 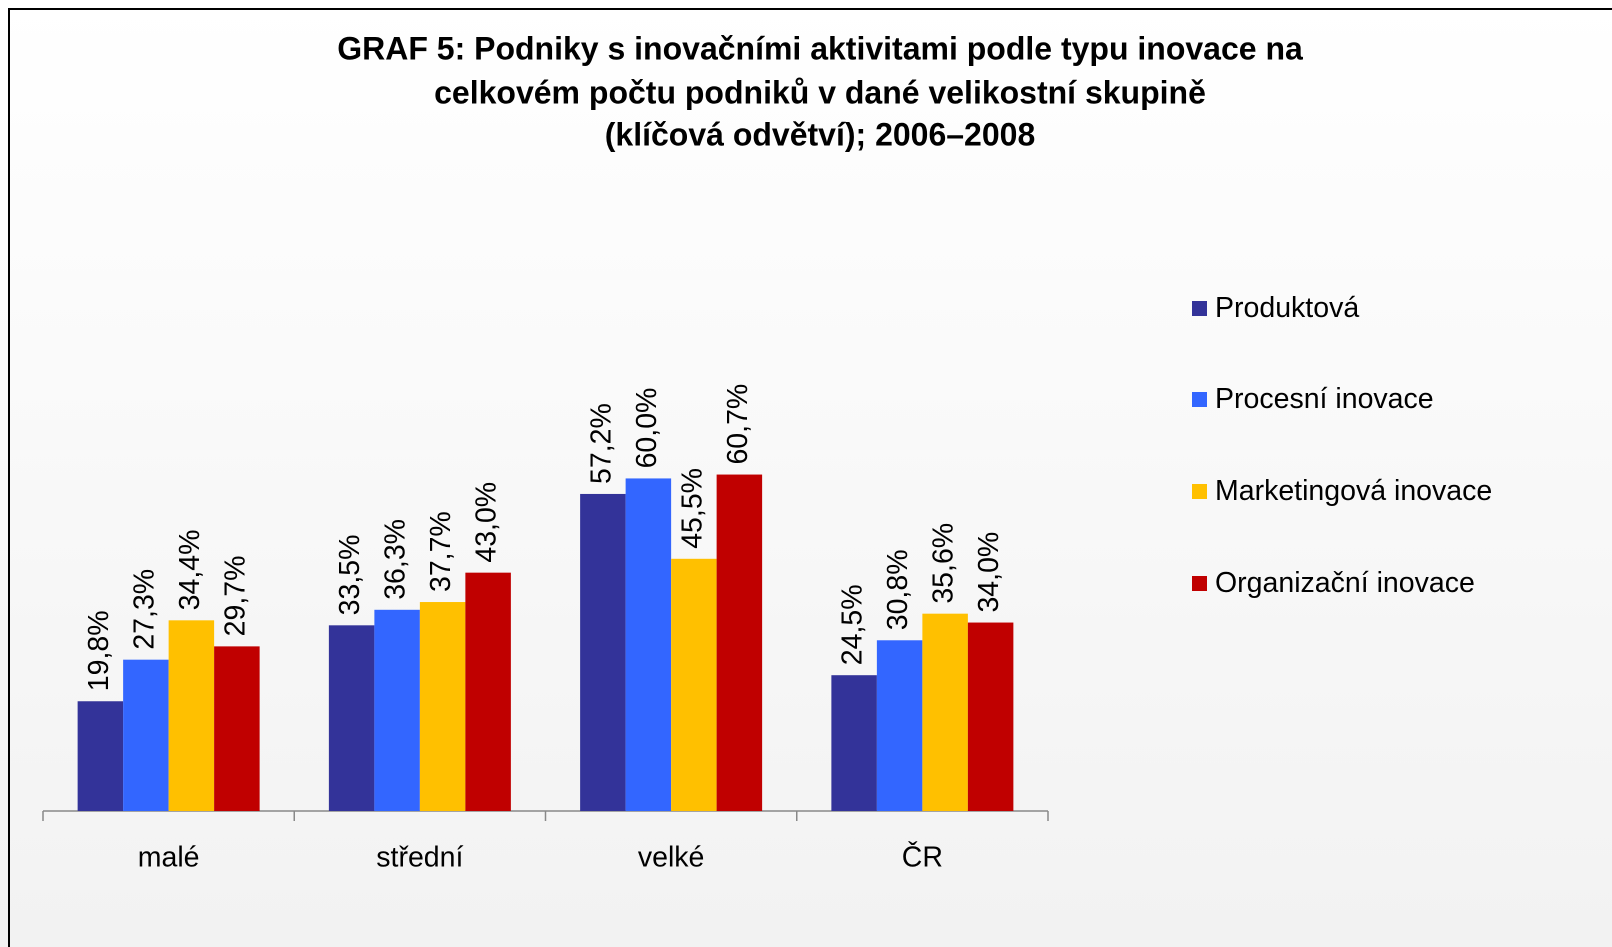 What do you see at coordinates (441, 551) in the screenshot?
I see `data-label: 37,7%` at bounding box center [441, 551].